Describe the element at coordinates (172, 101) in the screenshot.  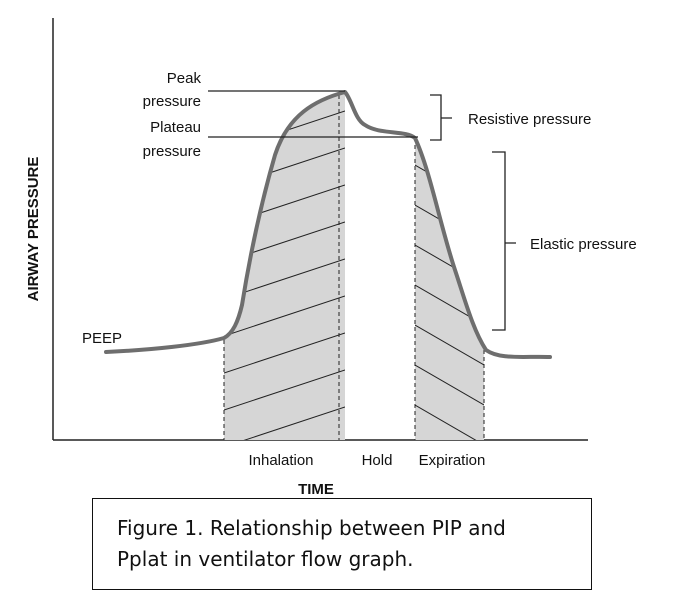
I see `peak-pressure-label-line2: pressure` at that location.